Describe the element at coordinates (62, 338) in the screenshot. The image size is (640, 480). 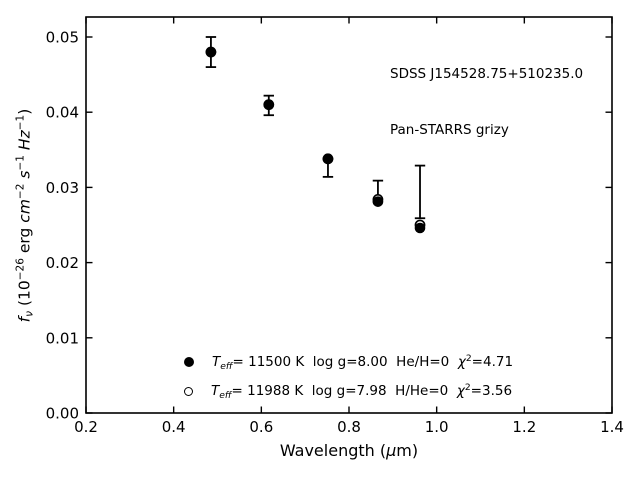
I see `y-tick-label: 0.01` at that location.